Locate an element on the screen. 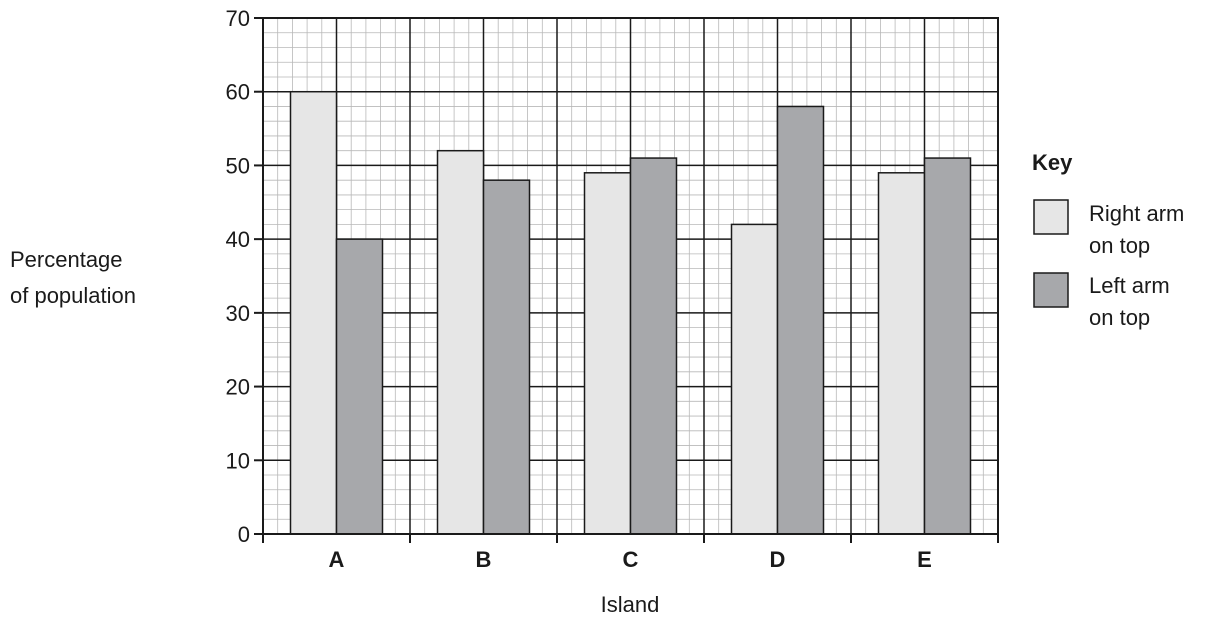  bar-e-right-arm is located at coordinates (901, 353).